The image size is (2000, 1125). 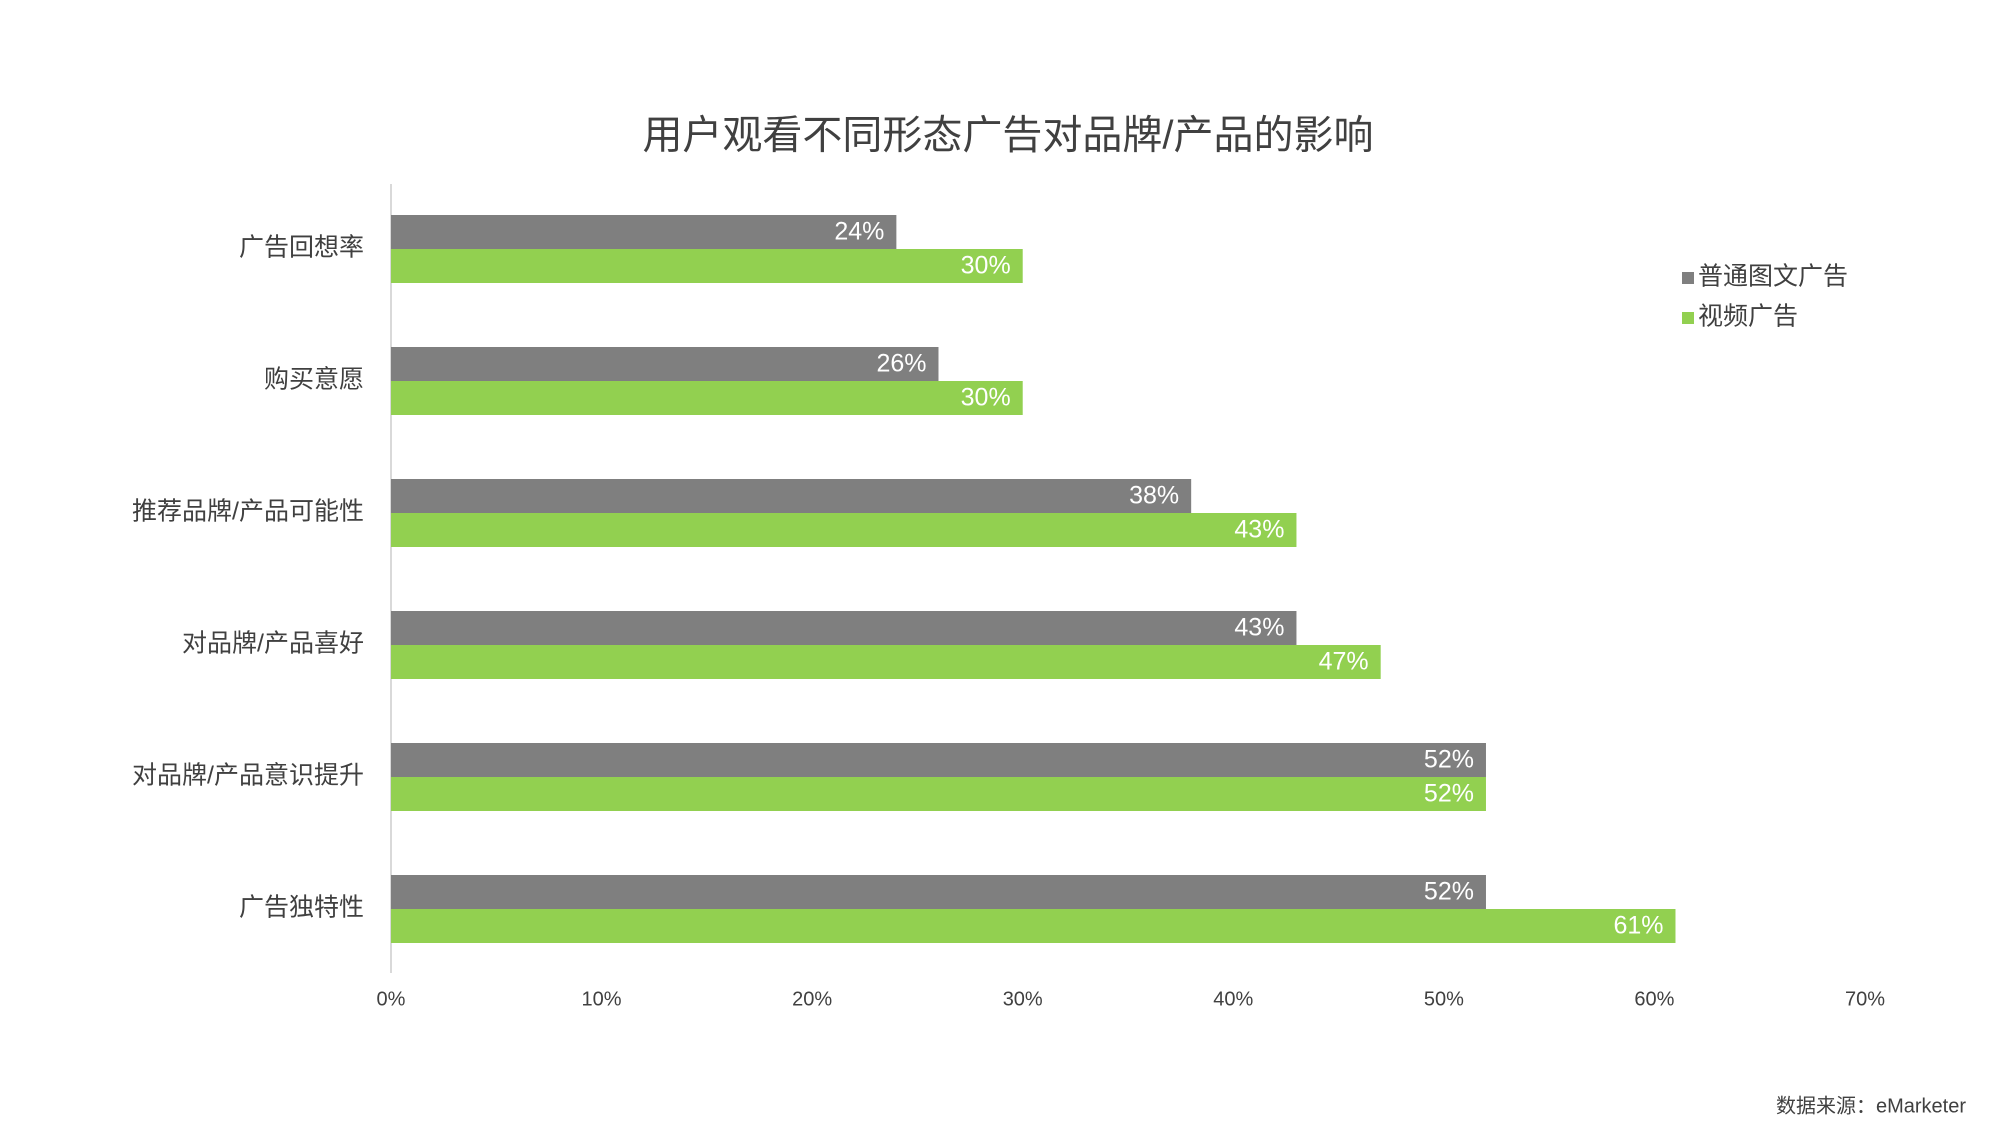 What do you see at coordinates (1444, 999) in the screenshot?
I see `x-tick-label: 50%` at bounding box center [1444, 999].